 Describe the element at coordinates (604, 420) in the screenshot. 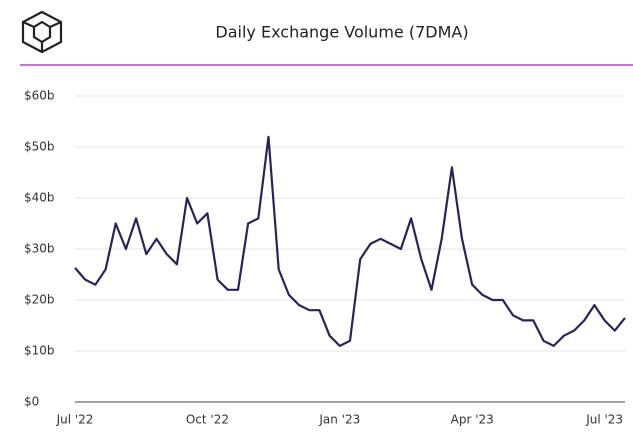

I see `x-tick-label: Jul '23` at that location.